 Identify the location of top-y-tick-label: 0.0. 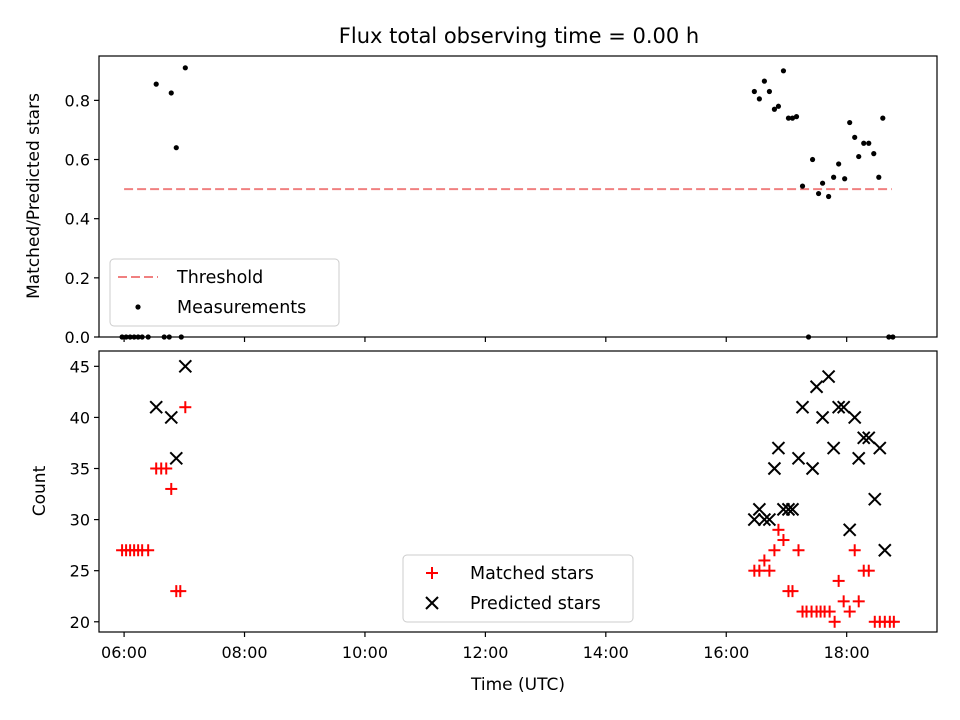
(77, 337).